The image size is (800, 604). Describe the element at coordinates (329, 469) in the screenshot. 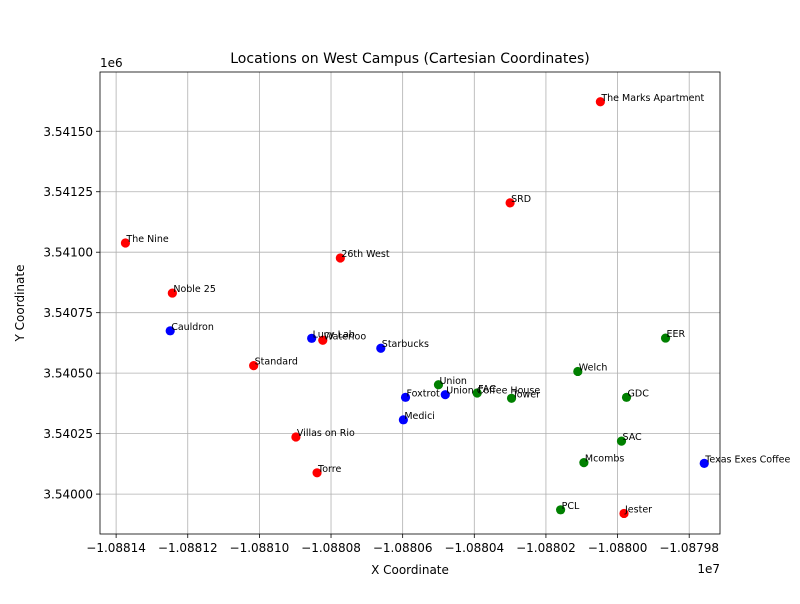

I see `point-label: Torre` at that location.